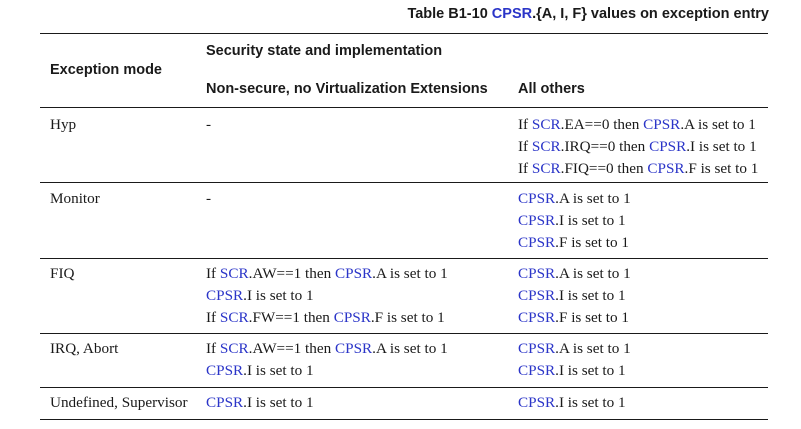 This screenshot has height=429, width=801. I want to click on caption-suffix: .{A, I, F} values on exception entry, so click(650, 14).